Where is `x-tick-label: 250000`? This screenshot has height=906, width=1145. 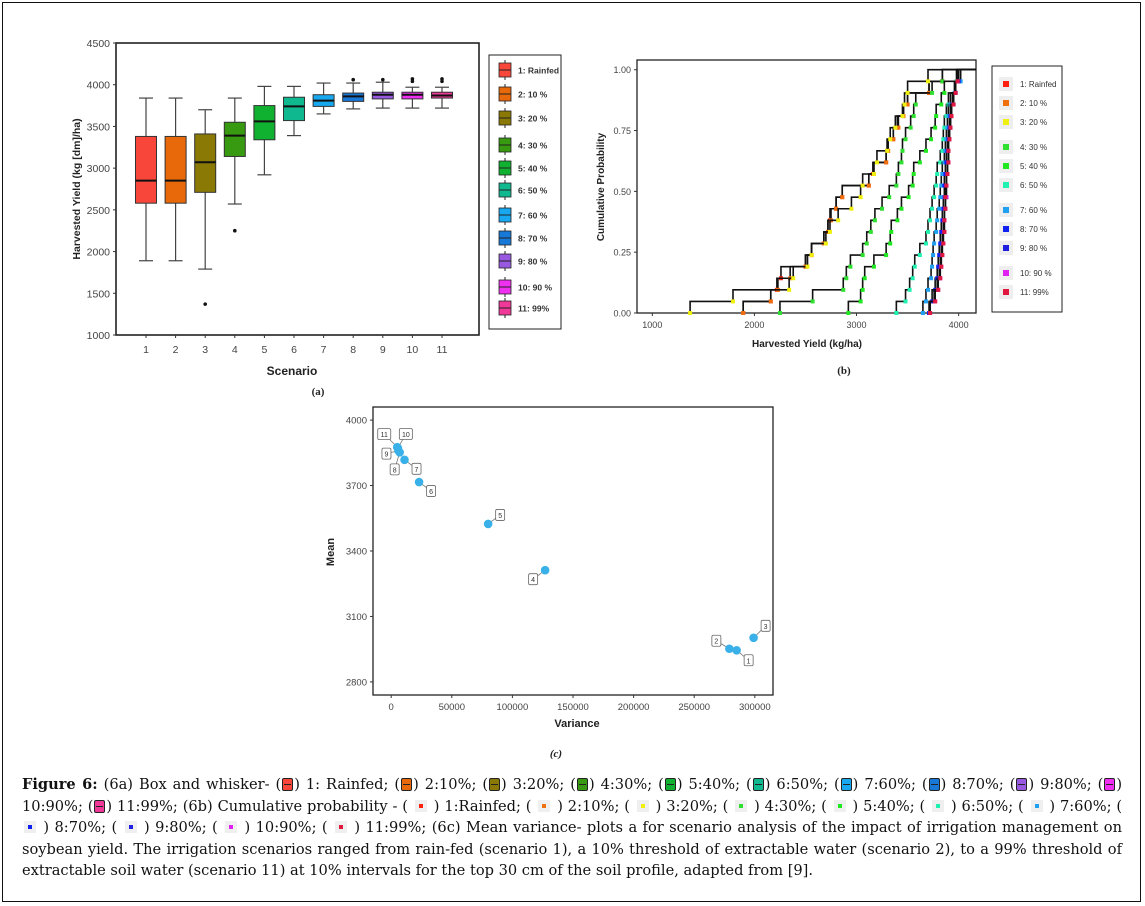 x-tick-label: 250000 is located at coordinates (694, 707).